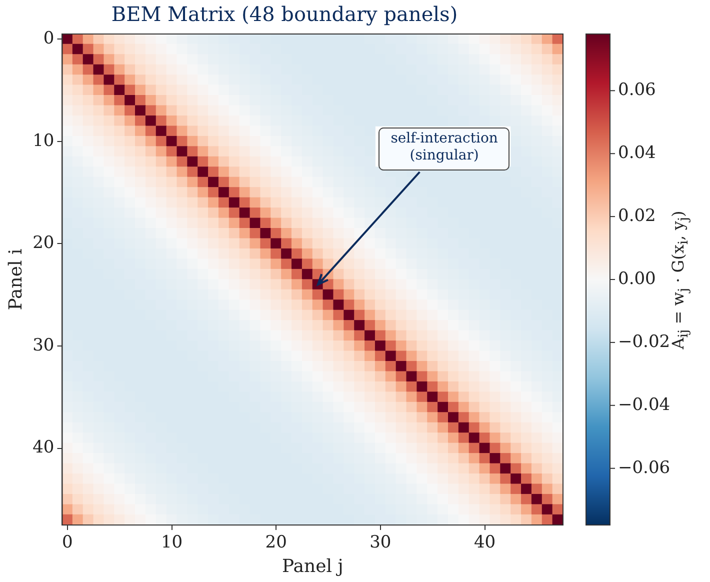 This screenshot has height=582, width=710. I want to click on y-tick-label: 40, so click(43, 448).